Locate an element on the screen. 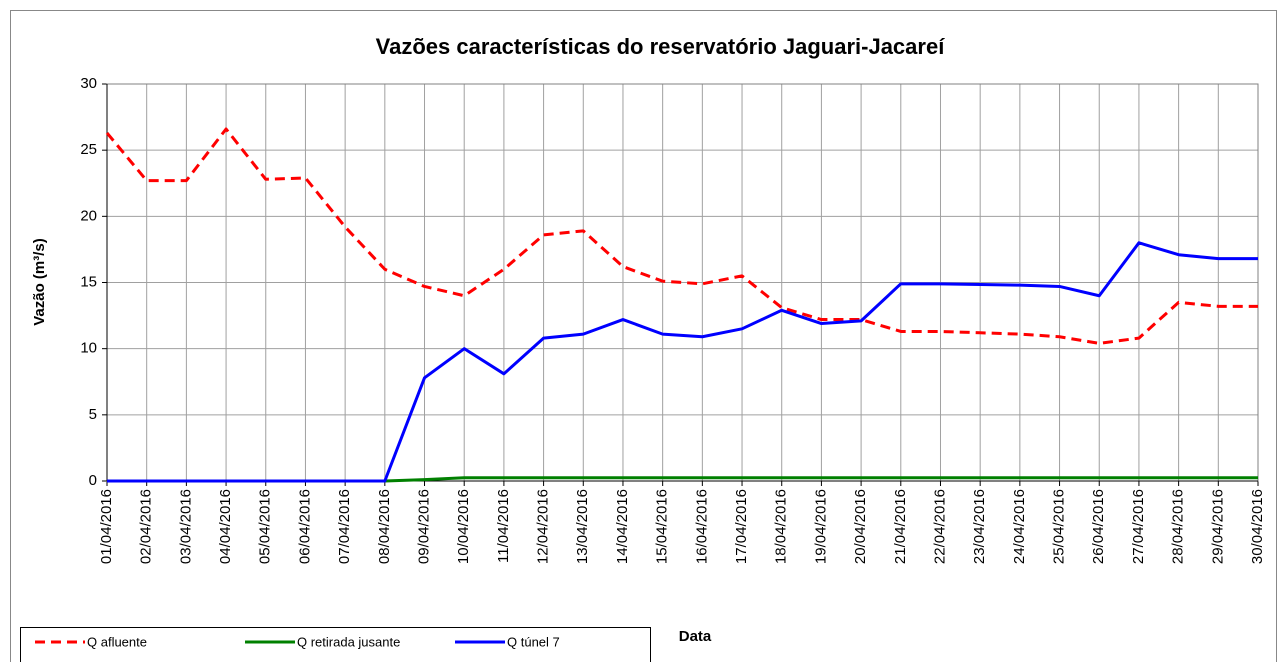 The width and height of the screenshot is (1278, 667). x-tick-label: 01/04/2016 is located at coordinates (106, 526).